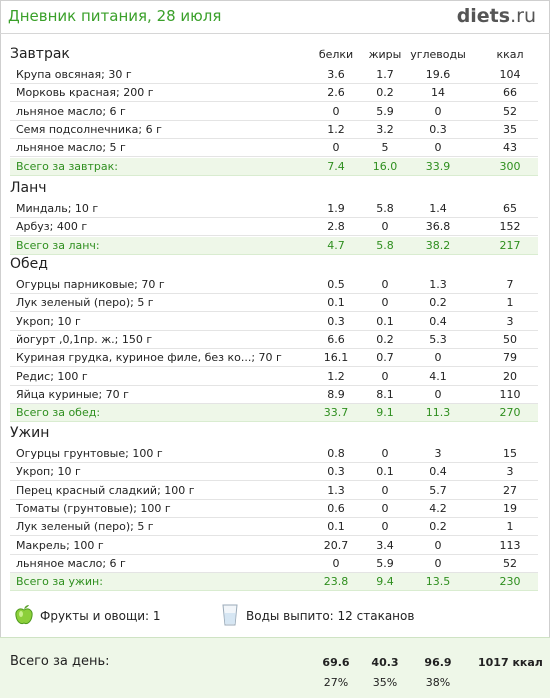  I want to click on food-name: льняное масло; 5 г, so click(71, 147).